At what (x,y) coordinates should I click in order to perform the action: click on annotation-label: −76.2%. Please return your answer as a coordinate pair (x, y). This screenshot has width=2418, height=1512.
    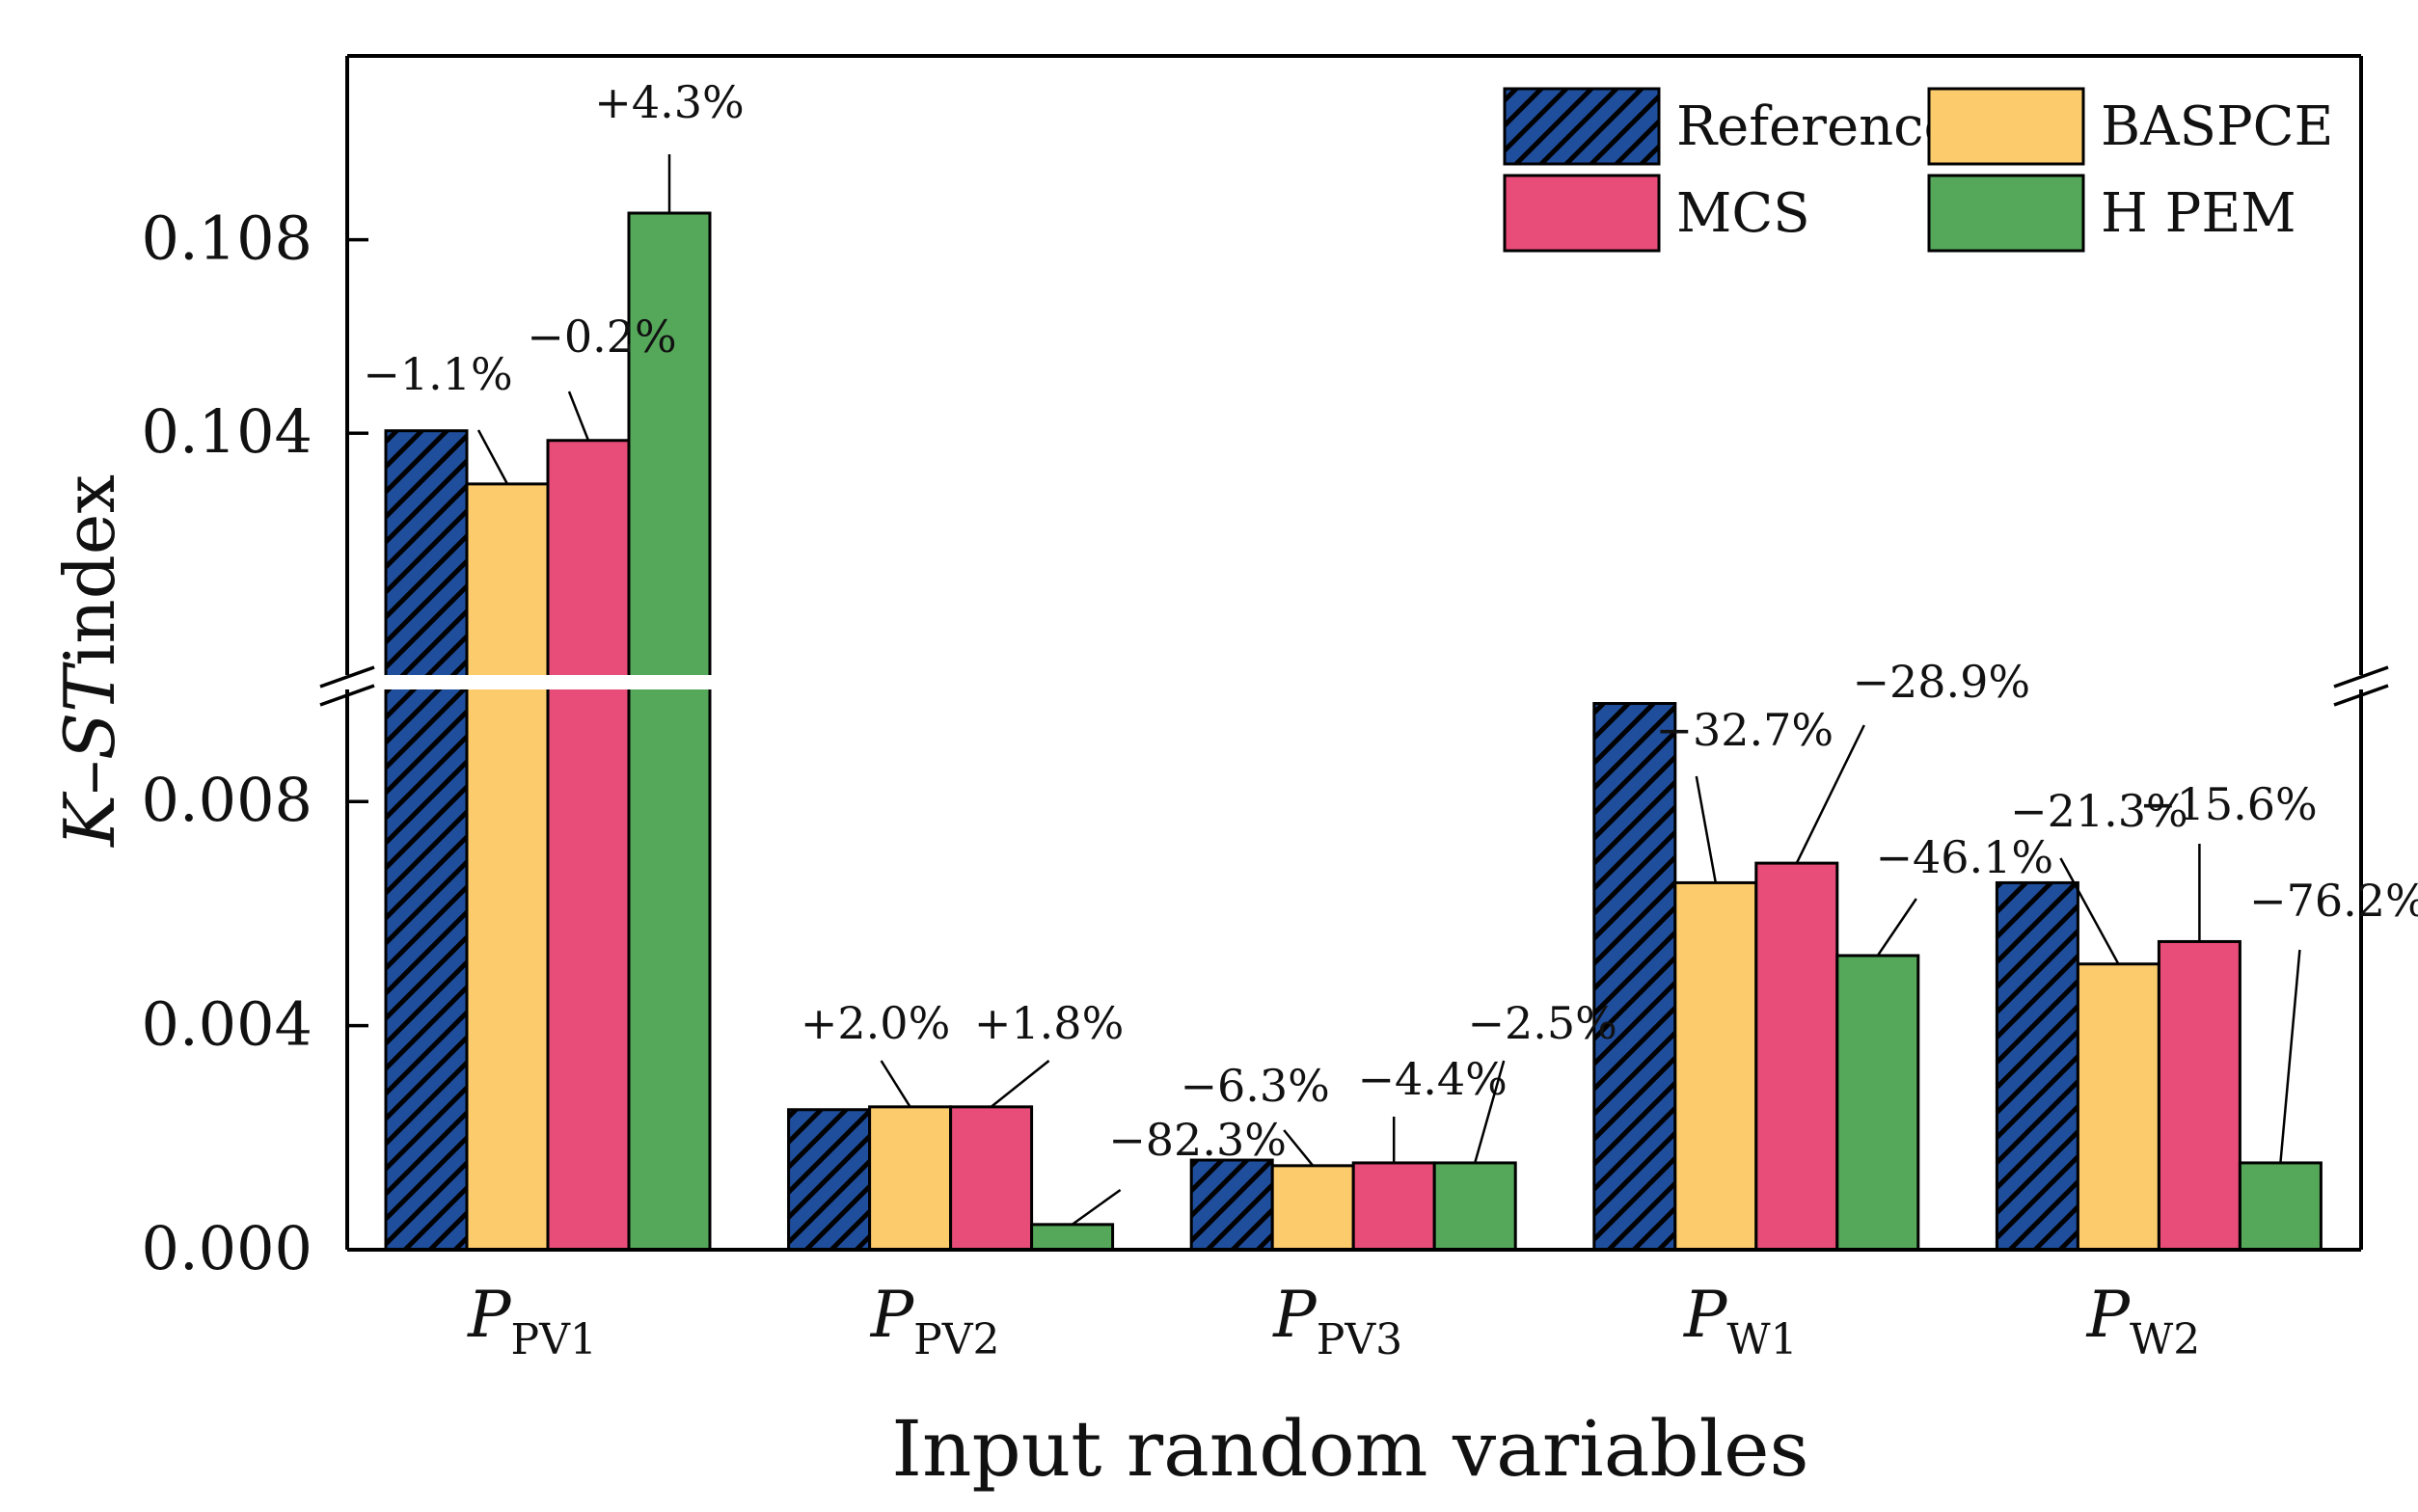
    Looking at the image, I should click on (2334, 901).